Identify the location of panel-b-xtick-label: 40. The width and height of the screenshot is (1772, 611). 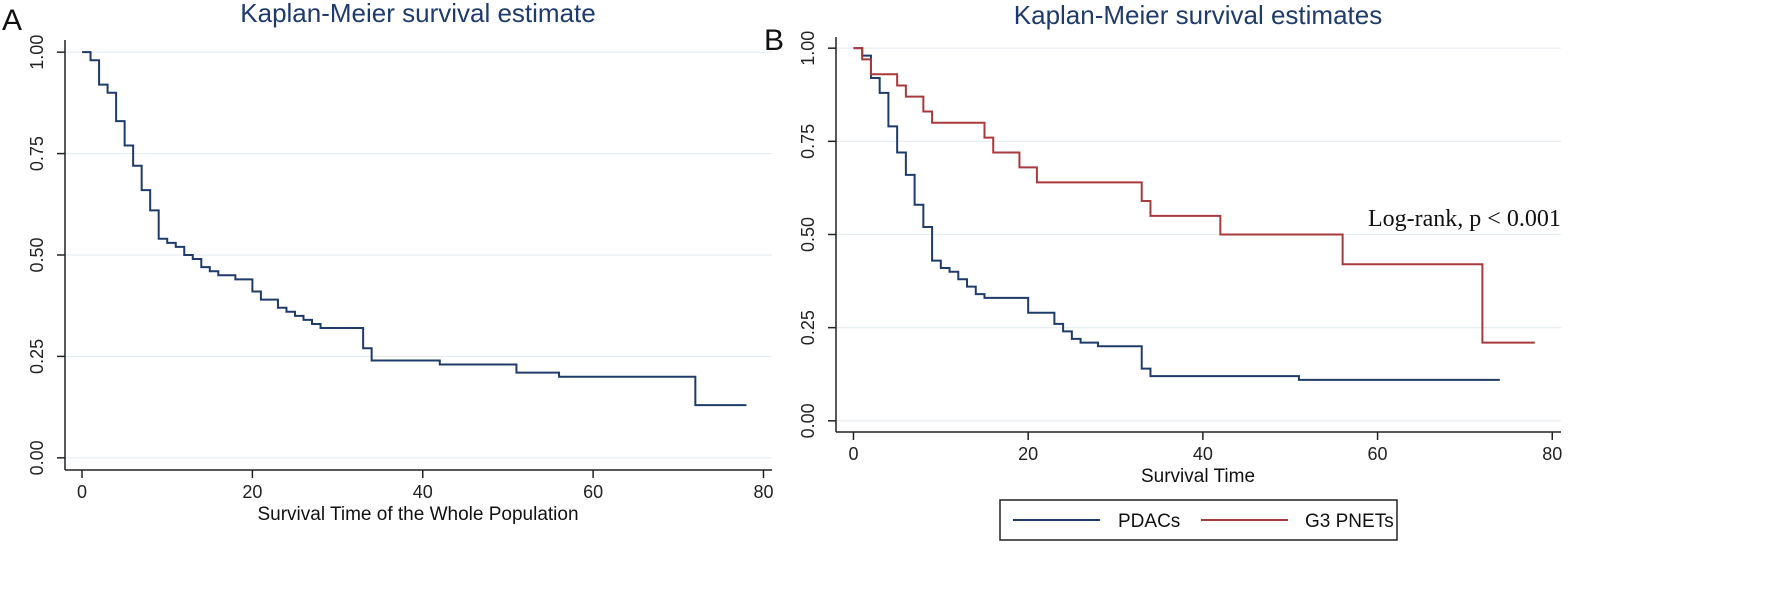
(1203, 454).